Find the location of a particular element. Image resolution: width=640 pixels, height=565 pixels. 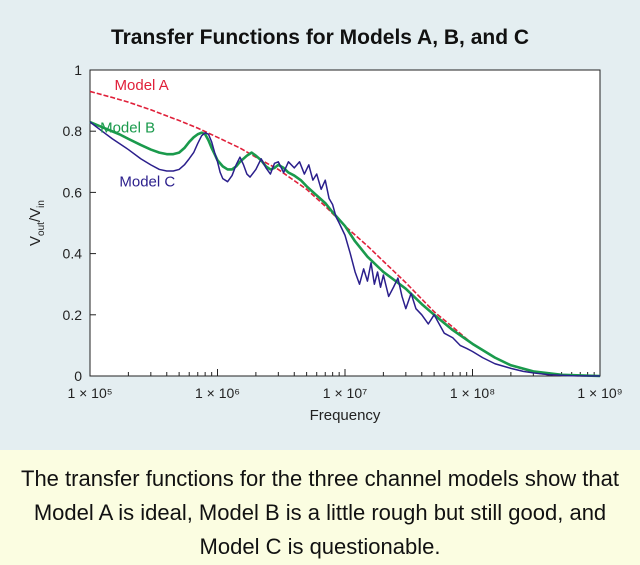

y-tick-label: 0 is located at coordinates (78, 376).